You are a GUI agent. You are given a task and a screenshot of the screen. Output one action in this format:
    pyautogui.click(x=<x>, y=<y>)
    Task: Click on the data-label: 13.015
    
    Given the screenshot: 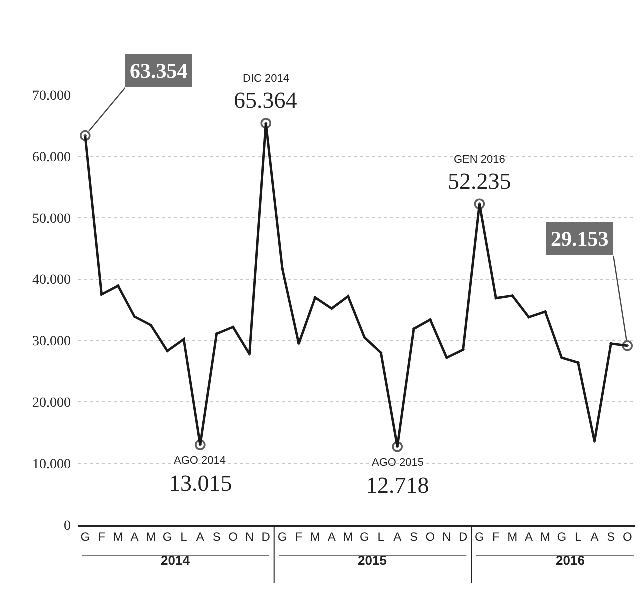 What is the action you would take?
    pyautogui.click(x=200, y=483)
    